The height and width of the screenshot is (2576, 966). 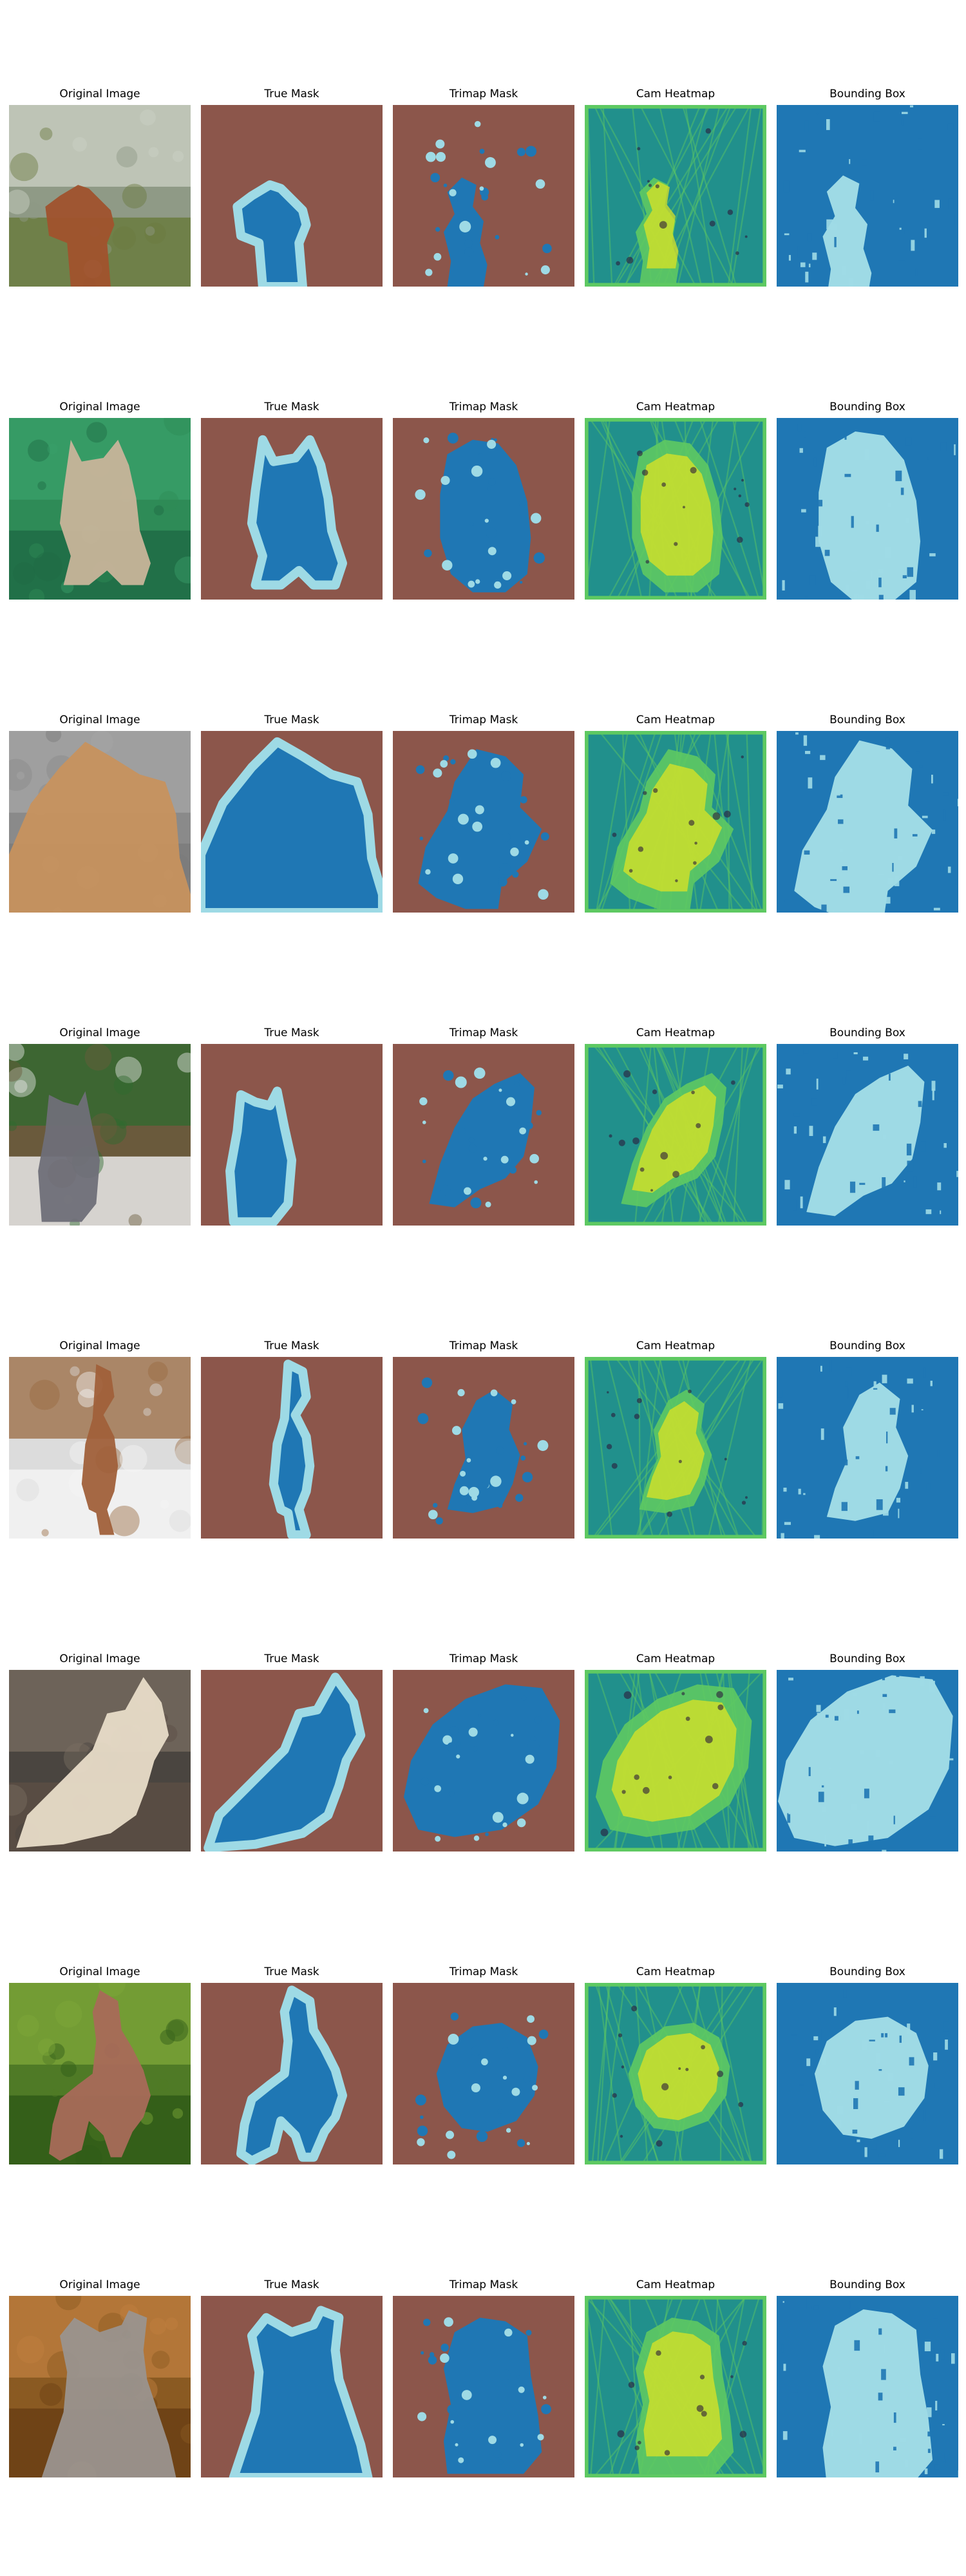 I want to click on grey-british-shorthair-photo, so click(x=100, y=2386).